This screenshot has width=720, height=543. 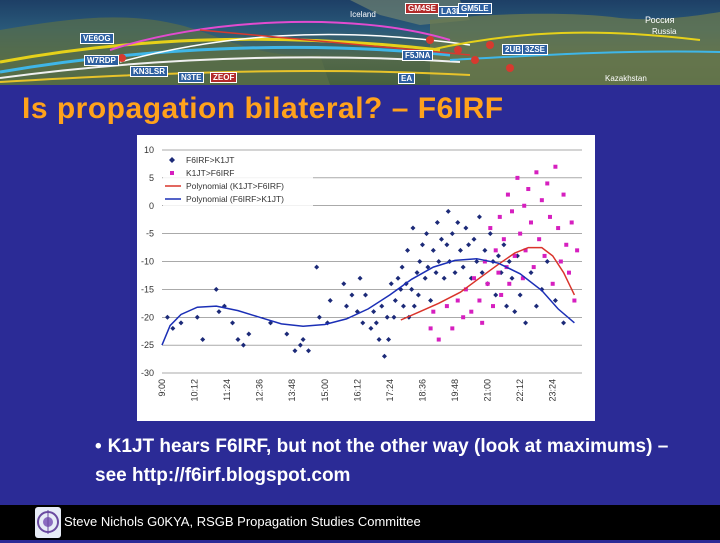 I want to click on callsign-marker: ZEOF, so click(x=224, y=77).